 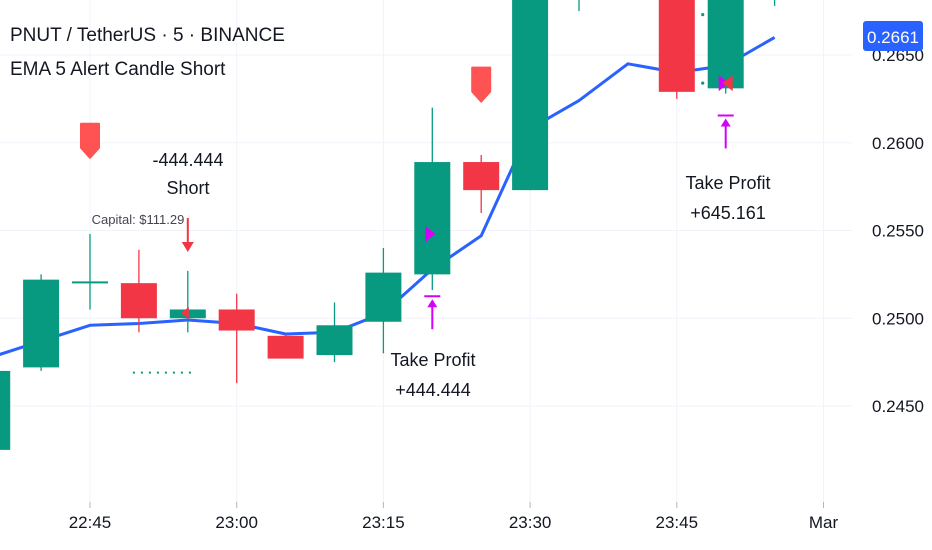 What do you see at coordinates (454, 517) in the screenshot?
I see `time-axis: 22:45 23:00 23:15 23:30 23:45 Mar` at bounding box center [454, 517].